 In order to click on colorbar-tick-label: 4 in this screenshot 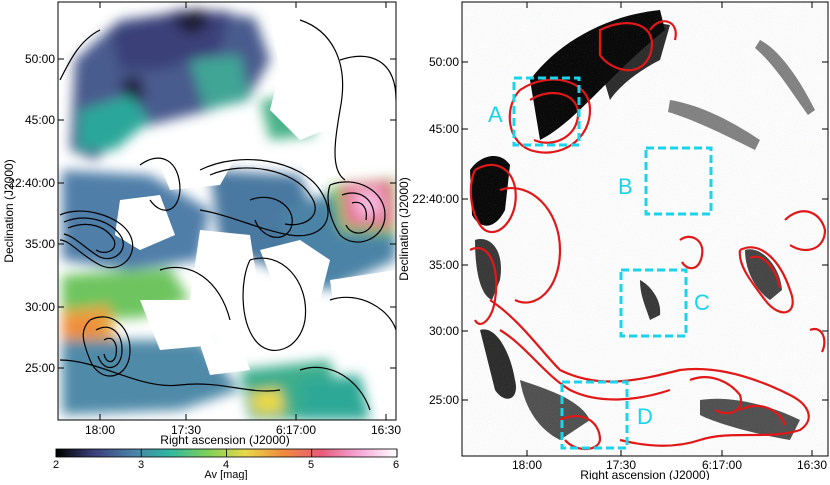, I will do `click(226, 465)`.